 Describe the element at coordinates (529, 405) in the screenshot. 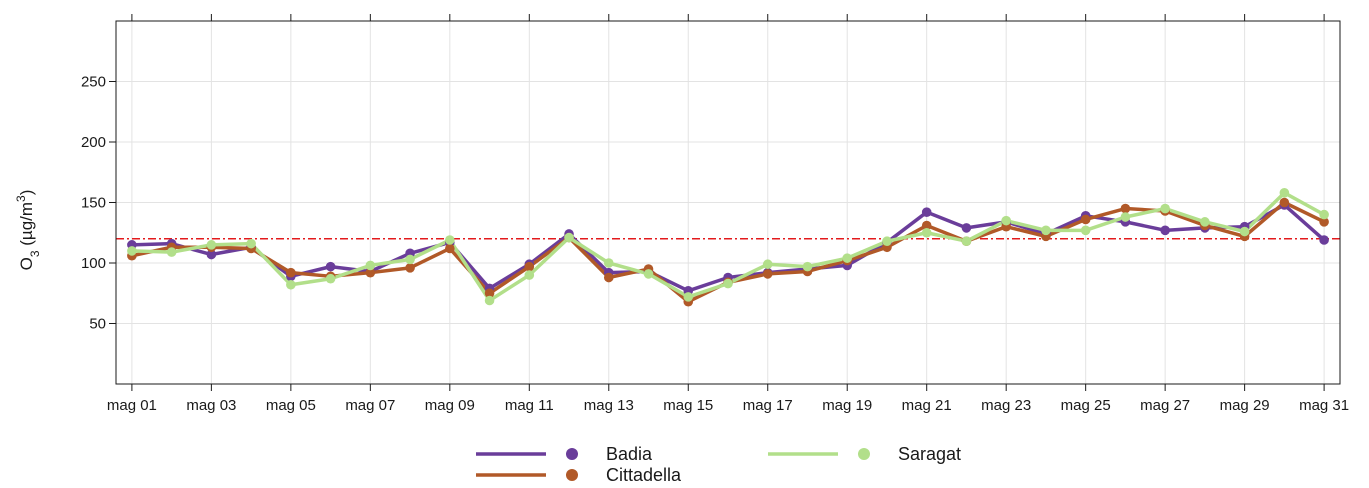

I see `x-tick-label: mag 11` at that location.